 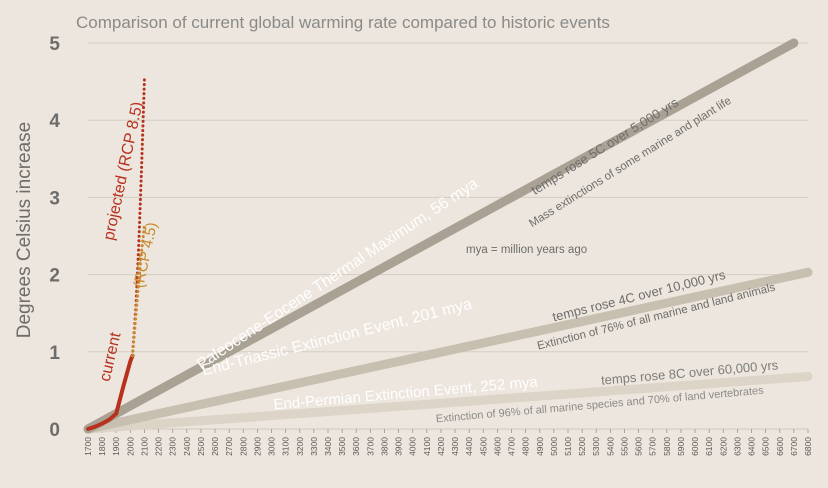 I want to click on x-tick-label: 3300, so click(x=314, y=446).